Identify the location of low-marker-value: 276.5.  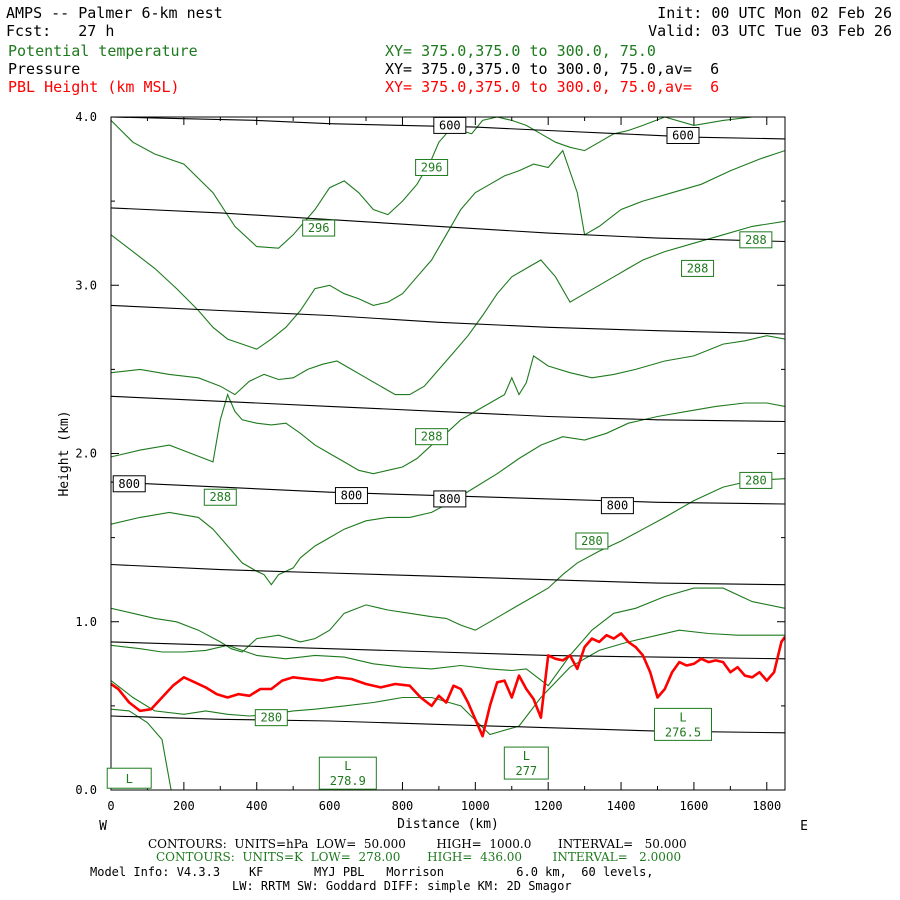
(683, 732).